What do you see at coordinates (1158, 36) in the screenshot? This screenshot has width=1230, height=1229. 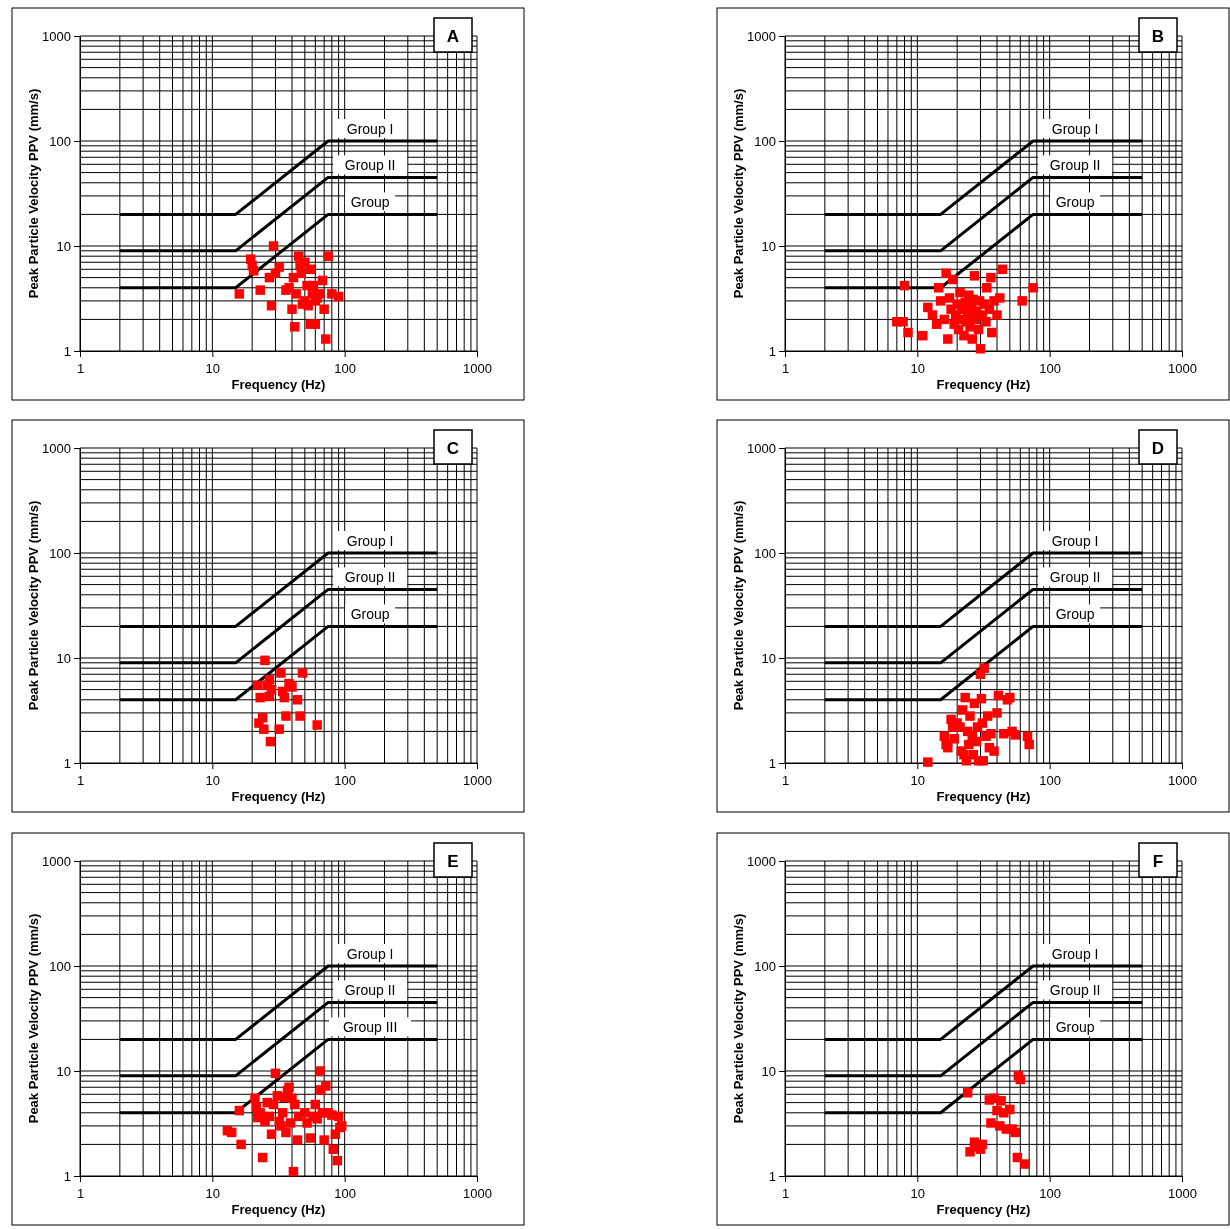 I see `annotation: B` at bounding box center [1158, 36].